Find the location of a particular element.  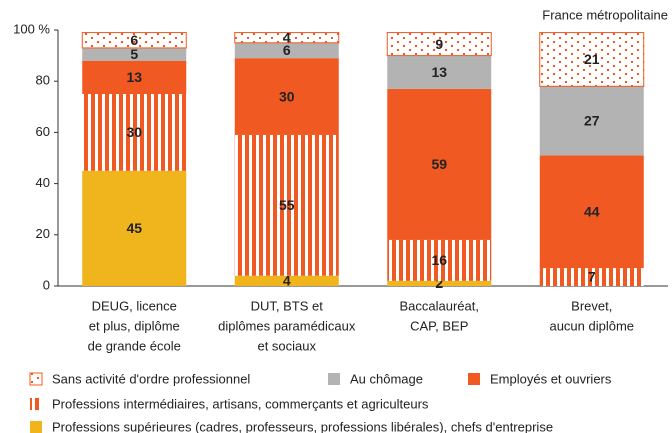

data-label: 7 is located at coordinates (592, 277).